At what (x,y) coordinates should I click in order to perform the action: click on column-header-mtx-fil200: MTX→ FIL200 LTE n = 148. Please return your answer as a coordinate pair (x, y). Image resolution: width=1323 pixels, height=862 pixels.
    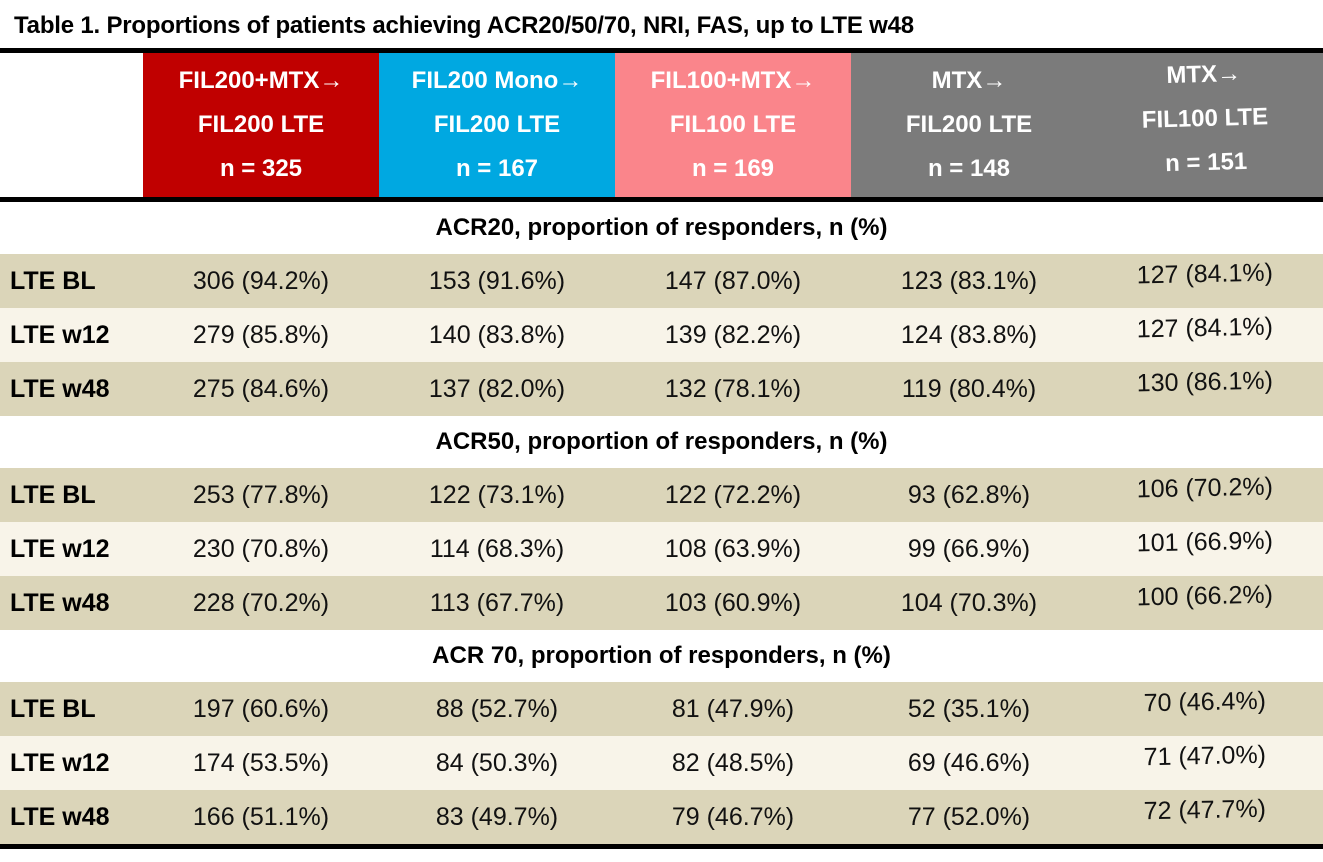
    Looking at the image, I should click on (969, 125).